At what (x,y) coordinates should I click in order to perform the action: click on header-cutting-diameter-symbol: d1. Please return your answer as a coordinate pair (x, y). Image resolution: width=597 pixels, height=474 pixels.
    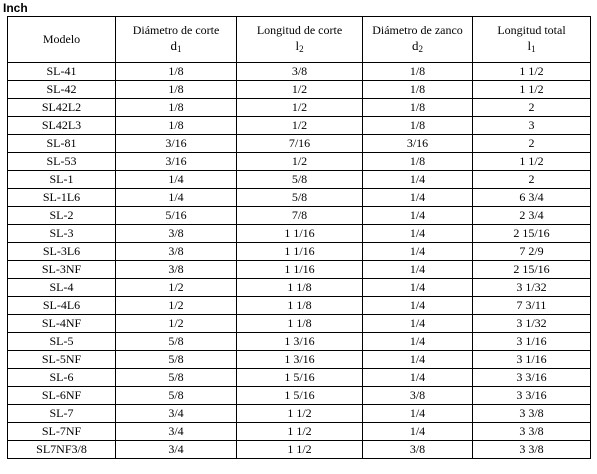
    Looking at the image, I should click on (176, 47).